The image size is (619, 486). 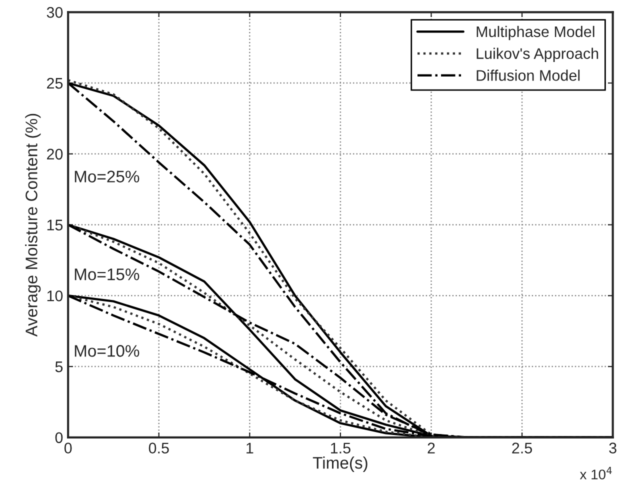 What do you see at coordinates (59, 438) in the screenshot?
I see `y-tick-label: 0` at bounding box center [59, 438].